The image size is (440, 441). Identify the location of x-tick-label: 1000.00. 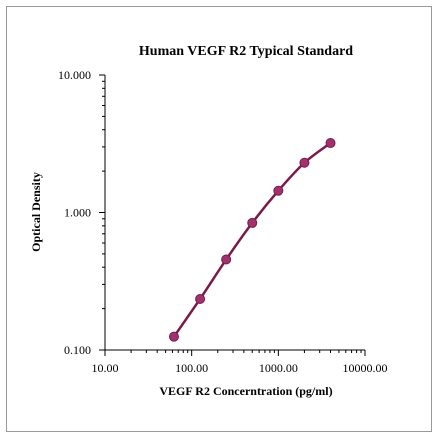
(278, 368).